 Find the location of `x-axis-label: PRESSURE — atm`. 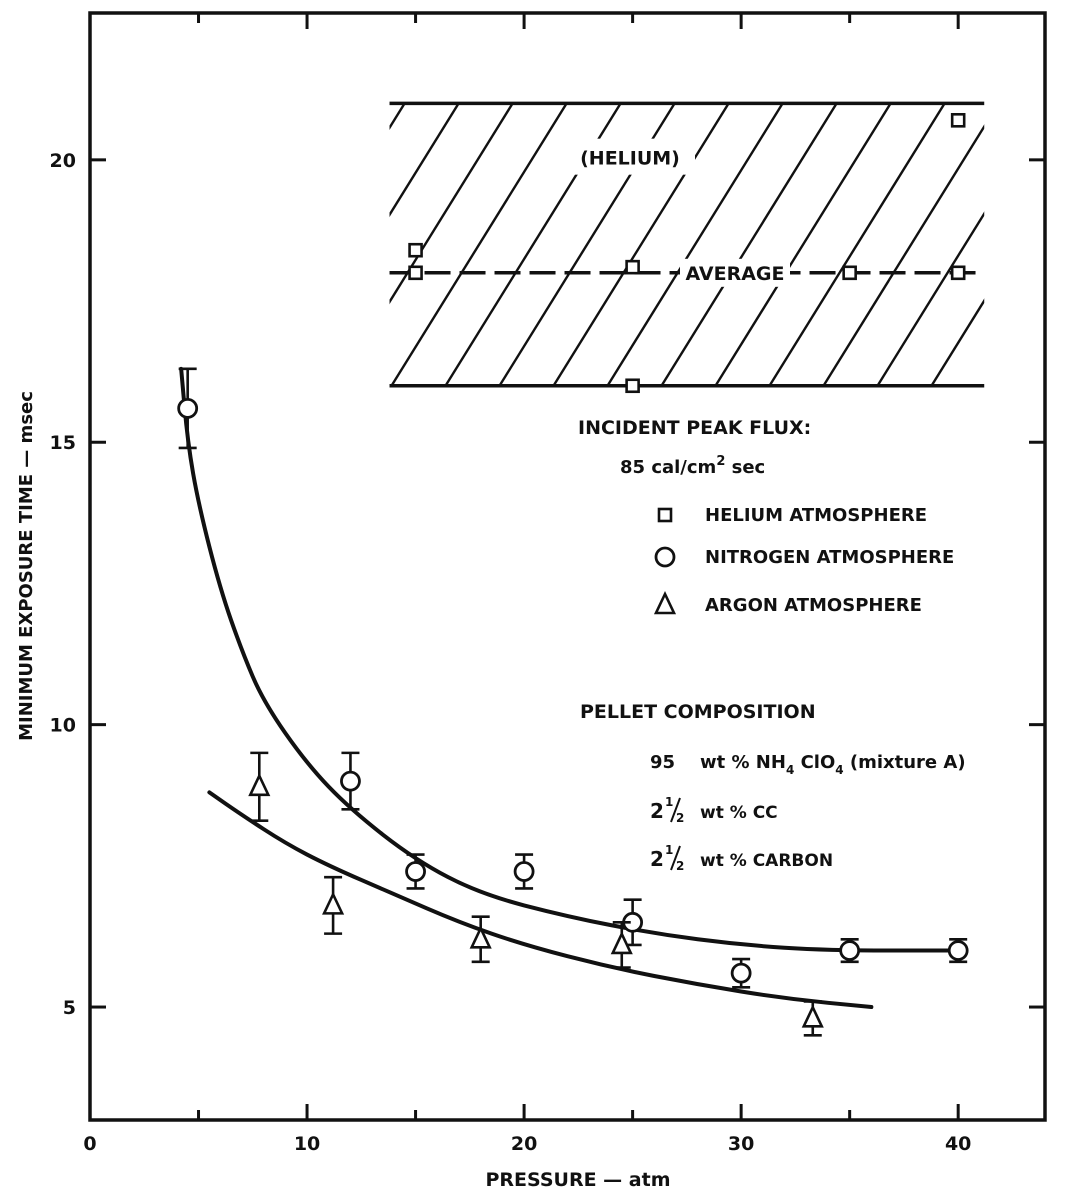

x-axis-label: PRESSURE — atm is located at coordinates (577, 1180).